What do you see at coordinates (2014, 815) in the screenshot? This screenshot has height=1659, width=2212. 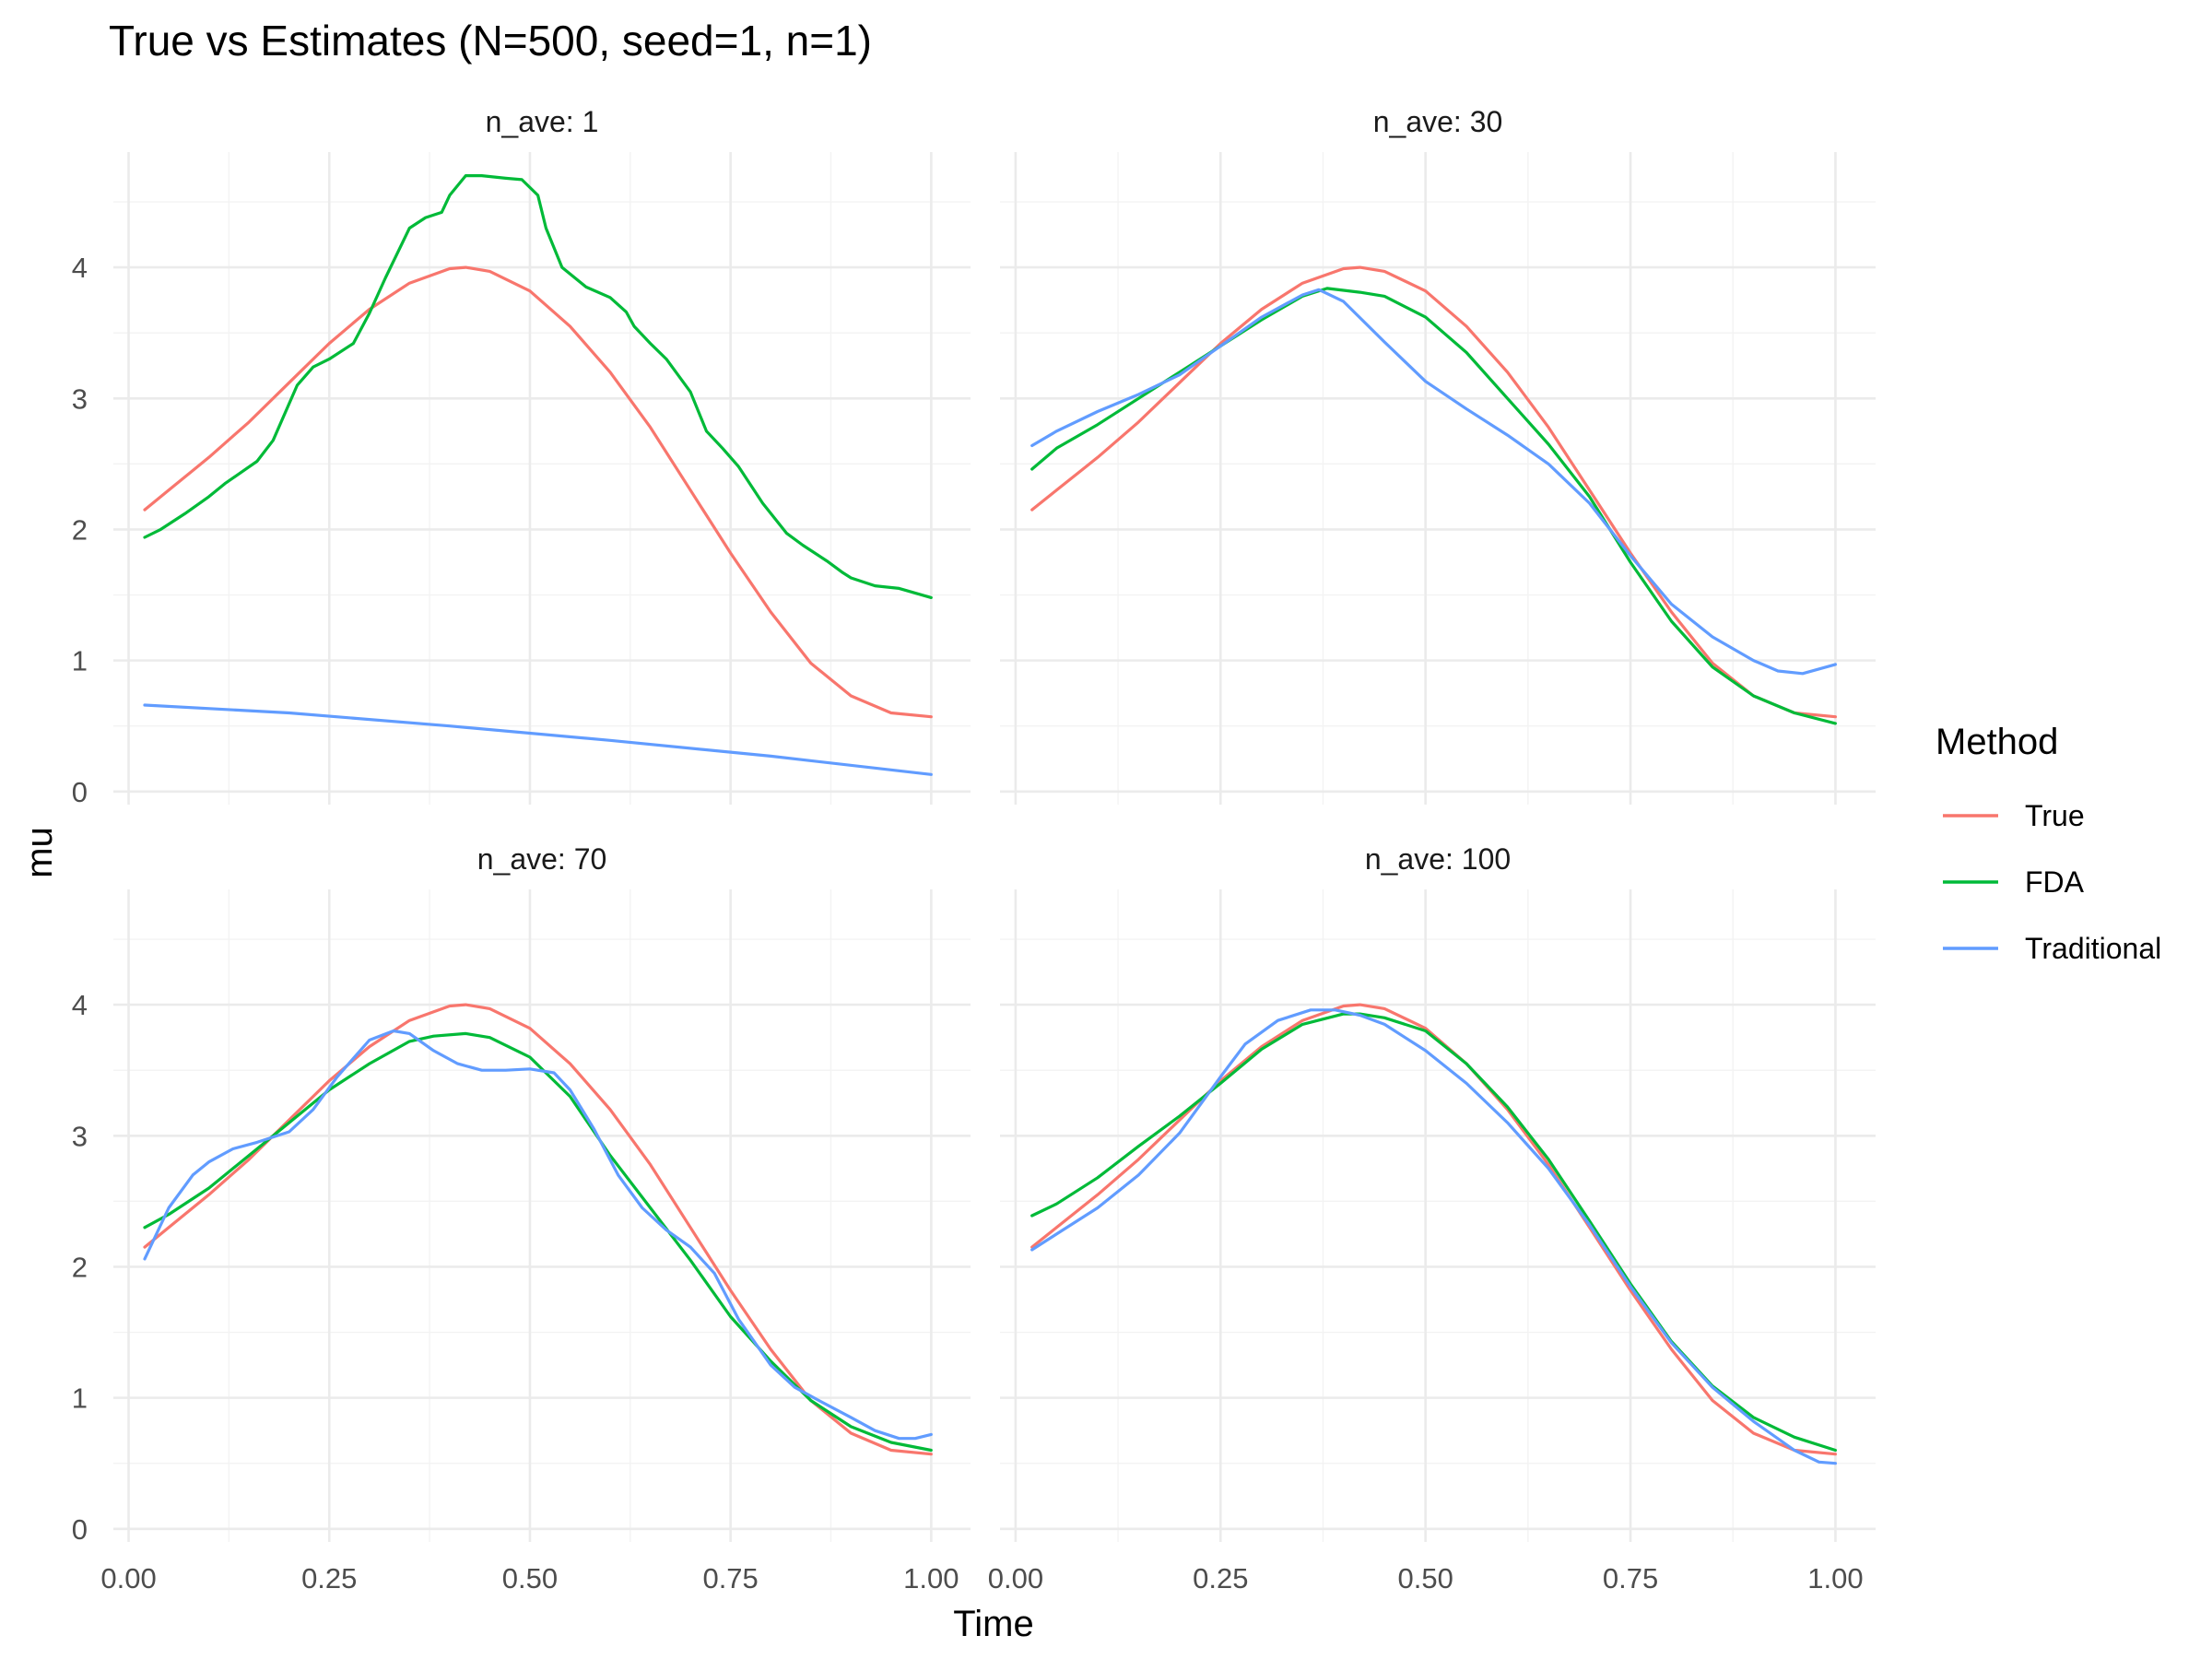 I see `legend-entry: True` at bounding box center [2014, 815].